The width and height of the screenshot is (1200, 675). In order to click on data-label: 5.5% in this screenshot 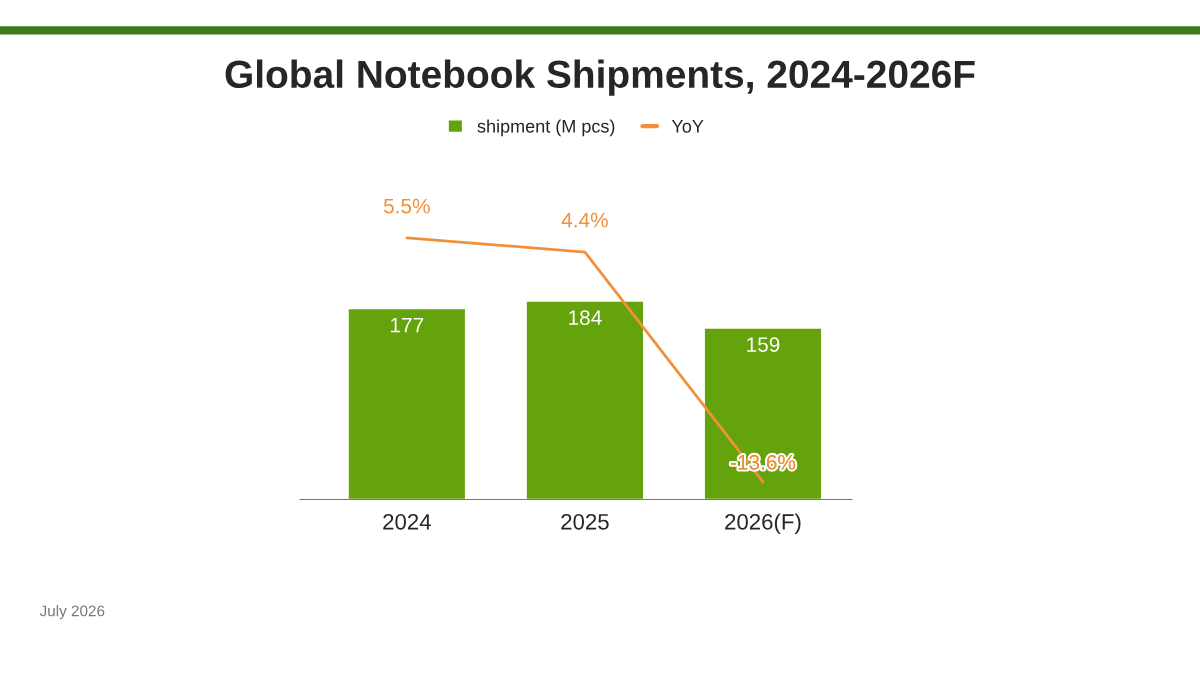, I will do `click(406, 206)`.